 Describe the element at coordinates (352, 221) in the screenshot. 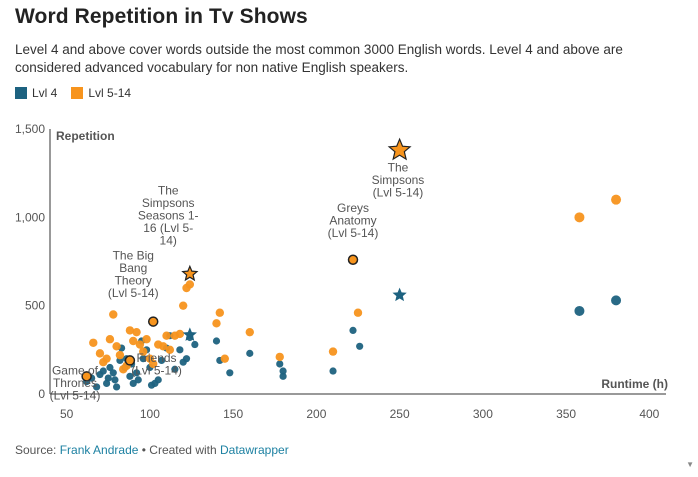

I see `annotation-line: Anatomy` at that location.